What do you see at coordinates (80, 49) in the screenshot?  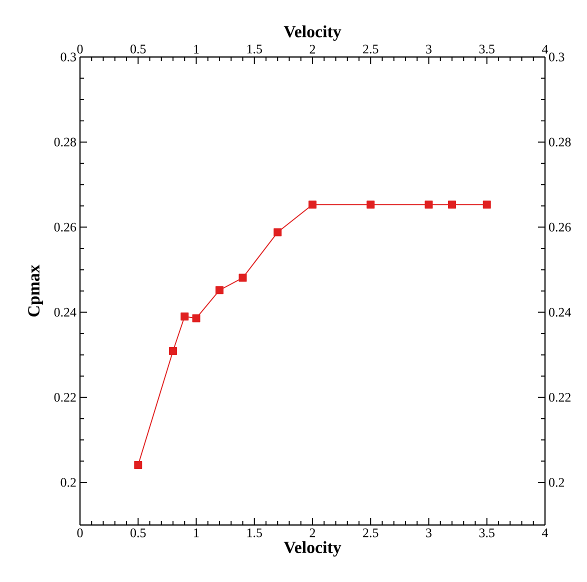 I see `x2-tick-label: 0` at bounding box center [80, 49].